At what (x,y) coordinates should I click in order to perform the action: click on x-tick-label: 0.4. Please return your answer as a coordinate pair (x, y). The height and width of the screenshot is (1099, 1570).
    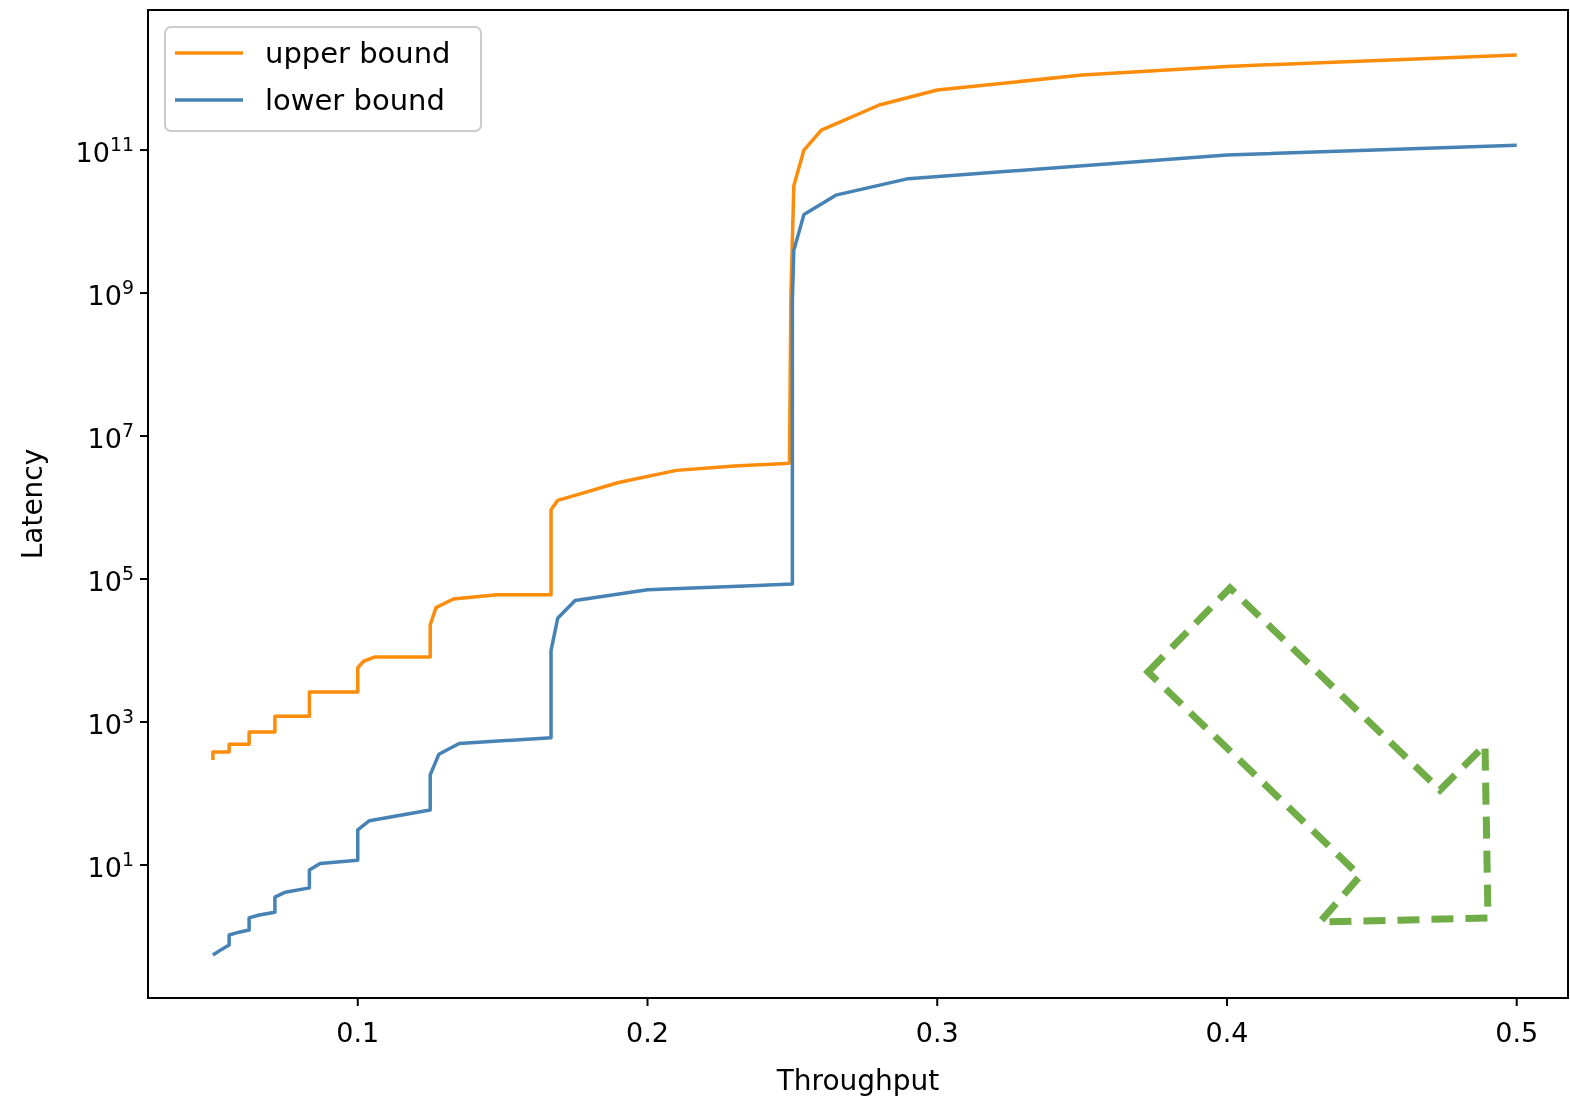
    Looking at the image, I should click on (1227, 1032).